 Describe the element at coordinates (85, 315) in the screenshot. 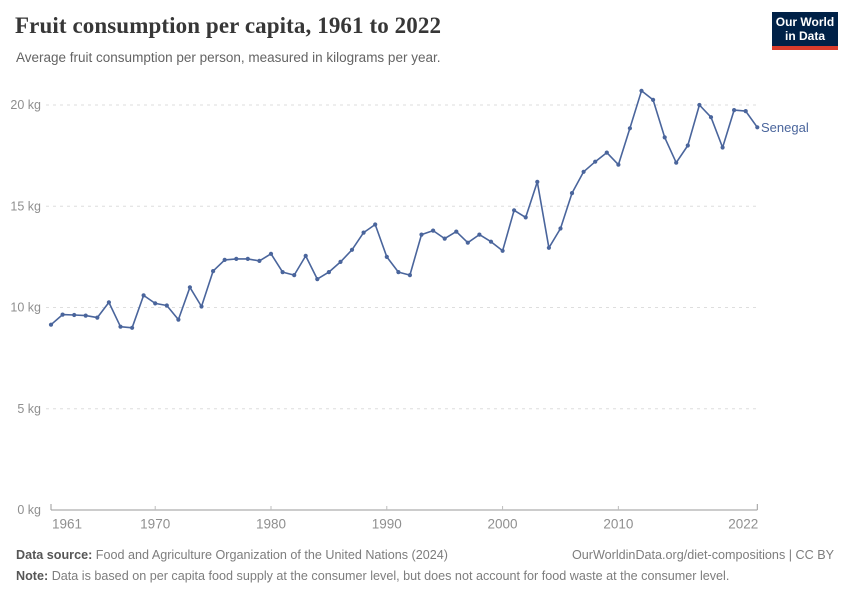

I see `data-point-1964` at that location.